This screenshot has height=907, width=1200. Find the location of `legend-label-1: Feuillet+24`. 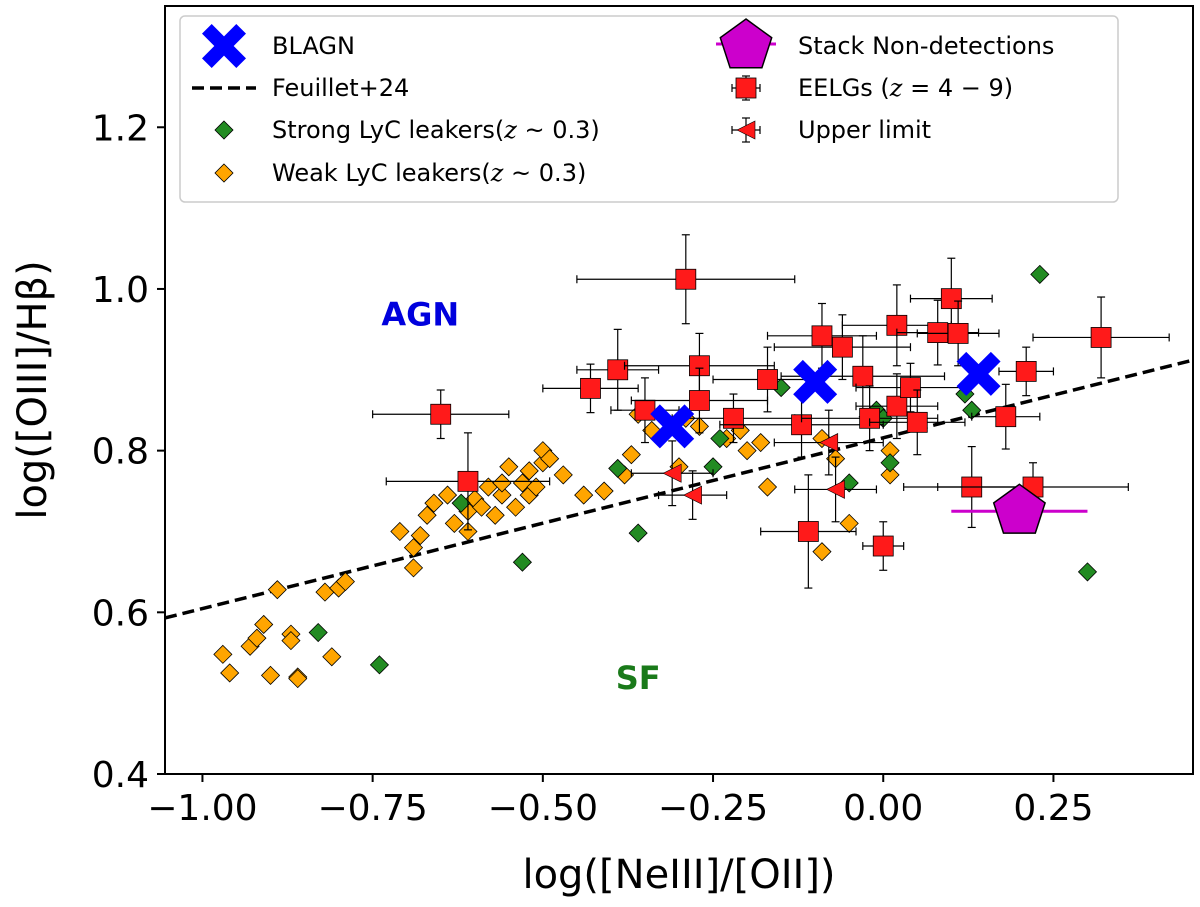

legend-label-1: Feuillet+24 is located at coordinates (340, 88).